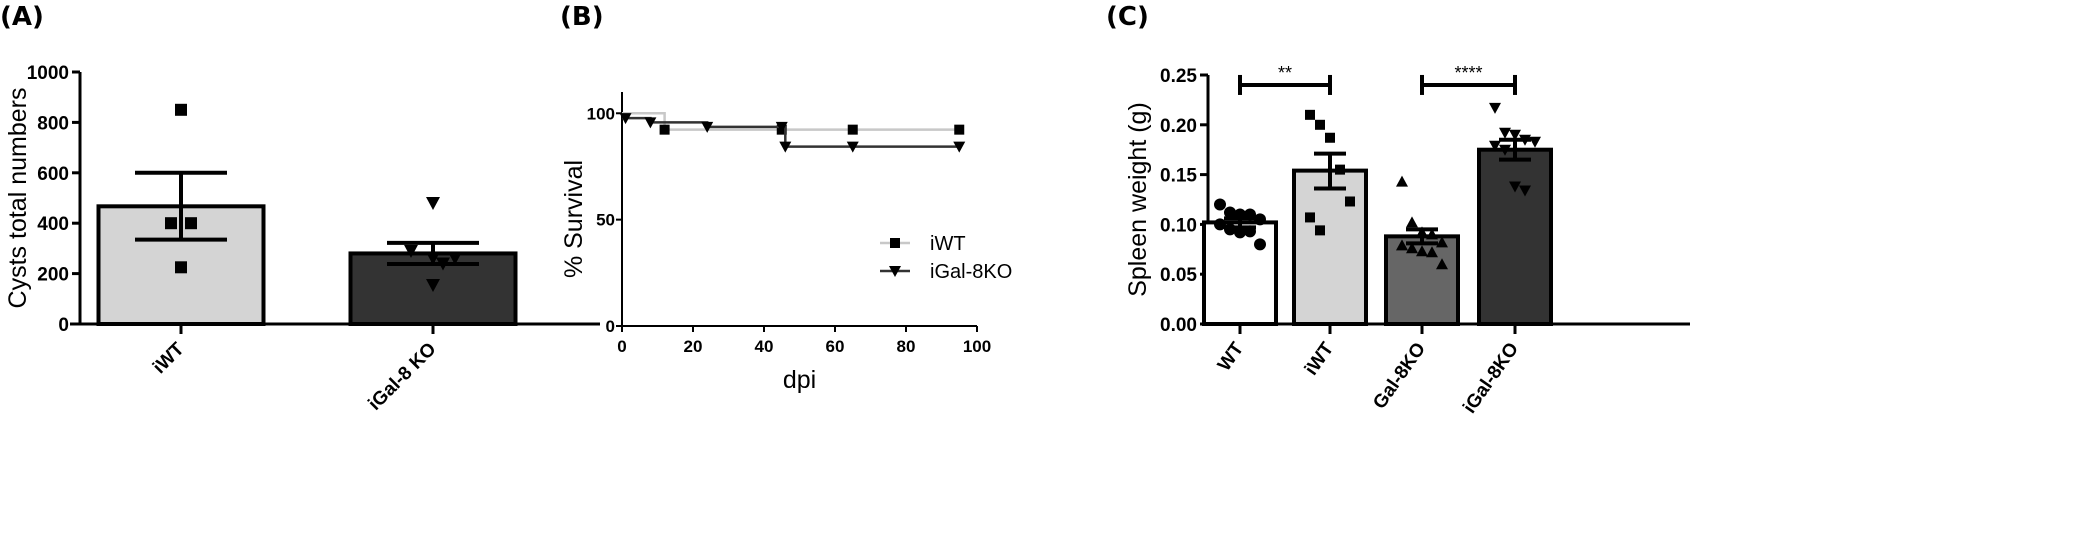 This screenshot has width=2089, height=546. I want to click on y-tick-label: 800, so click(53, 123).